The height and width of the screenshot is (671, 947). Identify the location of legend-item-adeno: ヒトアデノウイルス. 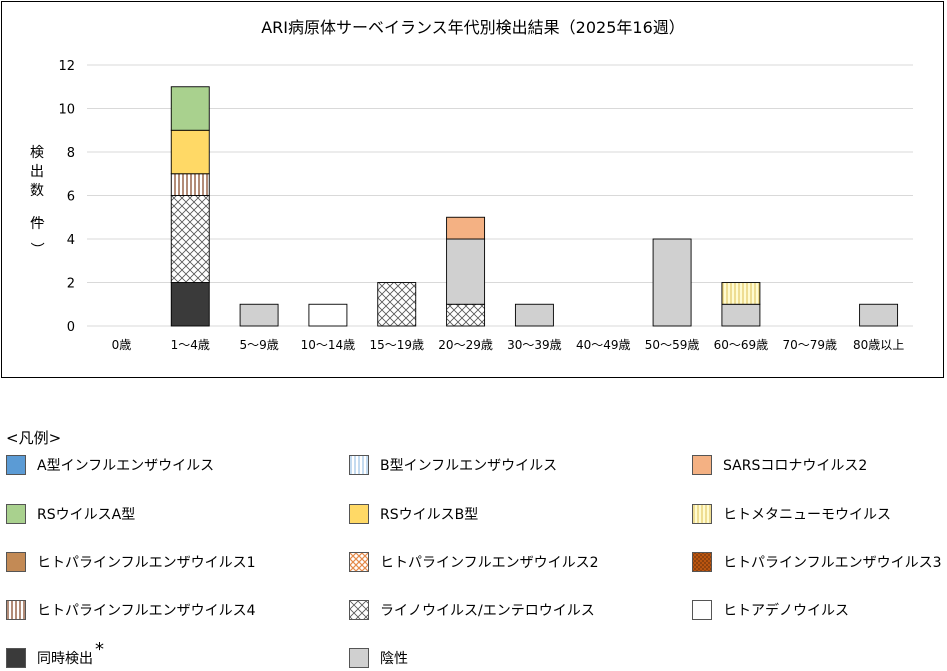
(770, 610).